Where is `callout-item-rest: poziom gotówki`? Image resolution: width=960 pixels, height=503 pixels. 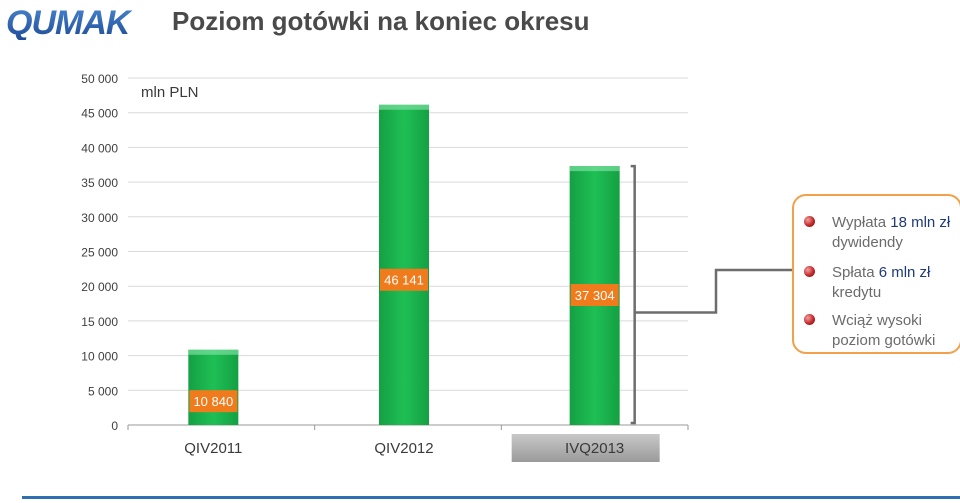 callout-item-rest: poziom gotówki is located at coordinates (884, 340).